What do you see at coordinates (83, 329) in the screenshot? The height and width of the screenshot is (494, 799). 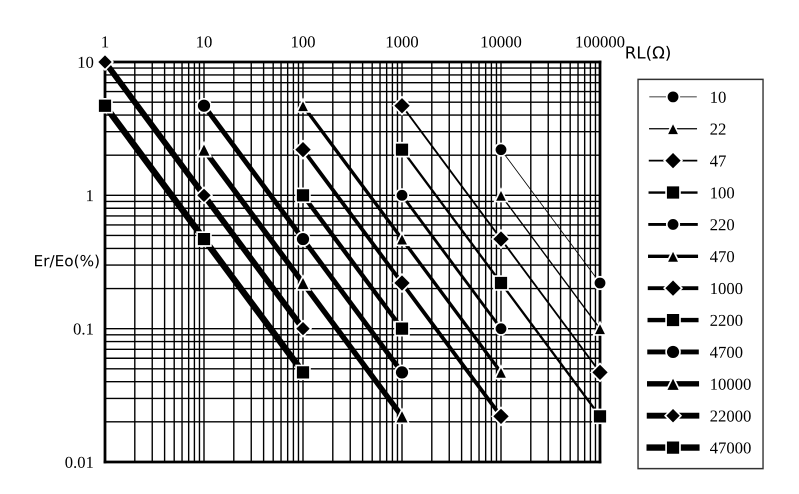 I see `y-tick-label: 0.1` at bounding box center [83, 329].